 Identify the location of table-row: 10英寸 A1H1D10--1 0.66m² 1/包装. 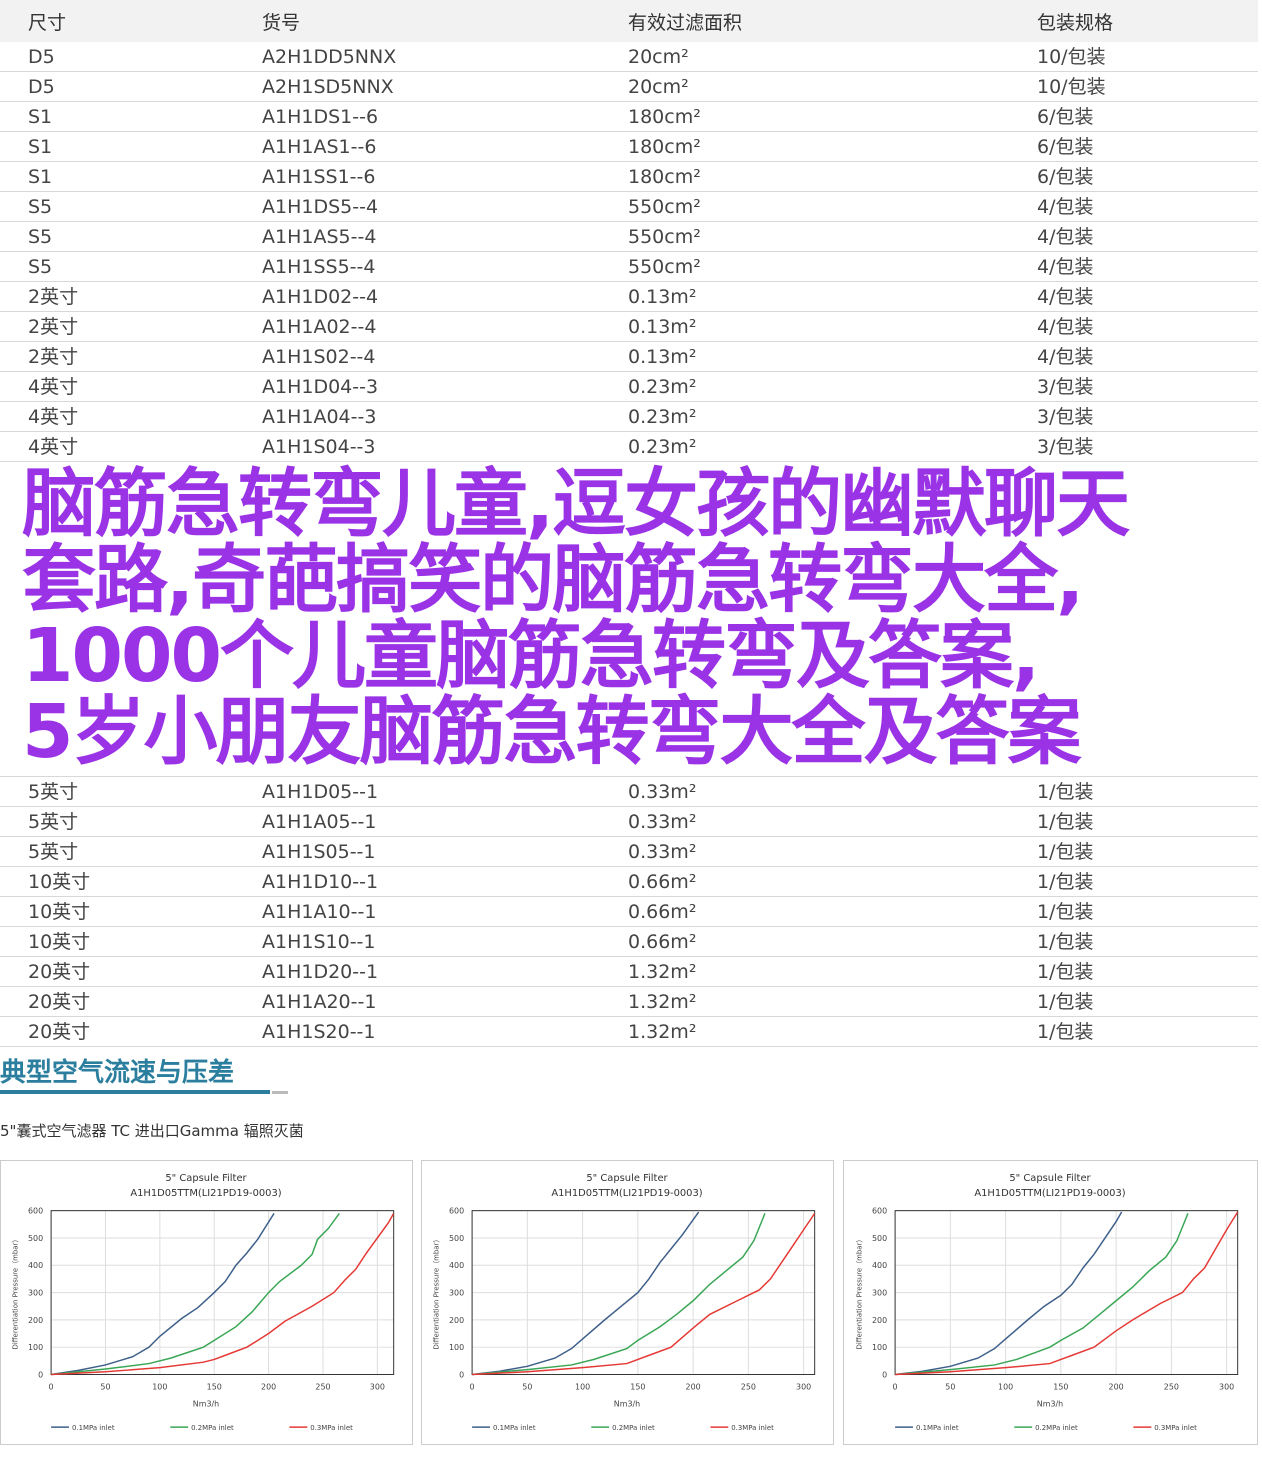
(629, 881).